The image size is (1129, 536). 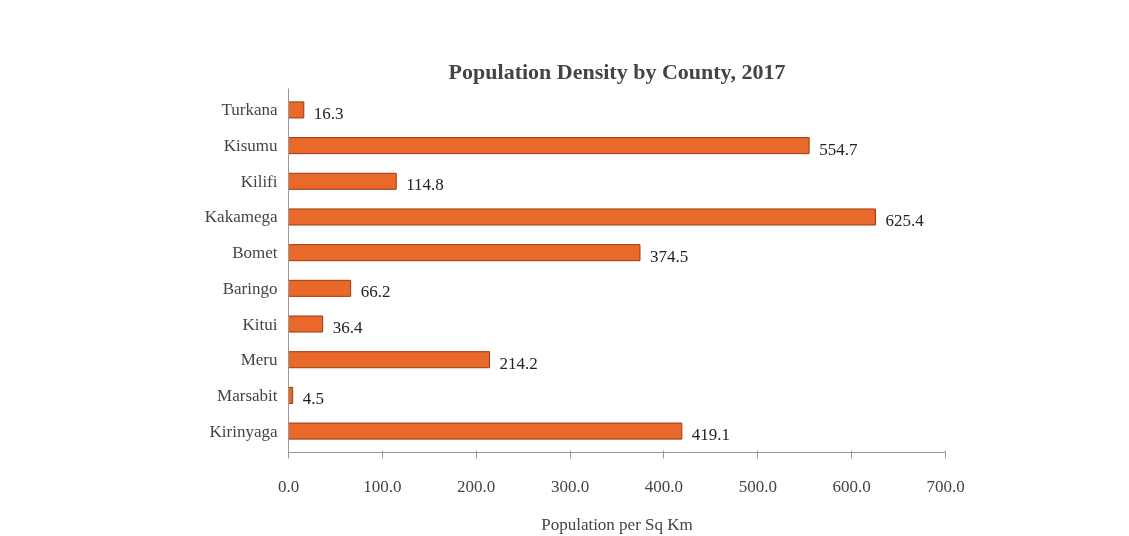 What do you see at coordinates (664, 486) in the screenshot?
I see `x-tick-label: 400.0` at bounding box center [664, 486].